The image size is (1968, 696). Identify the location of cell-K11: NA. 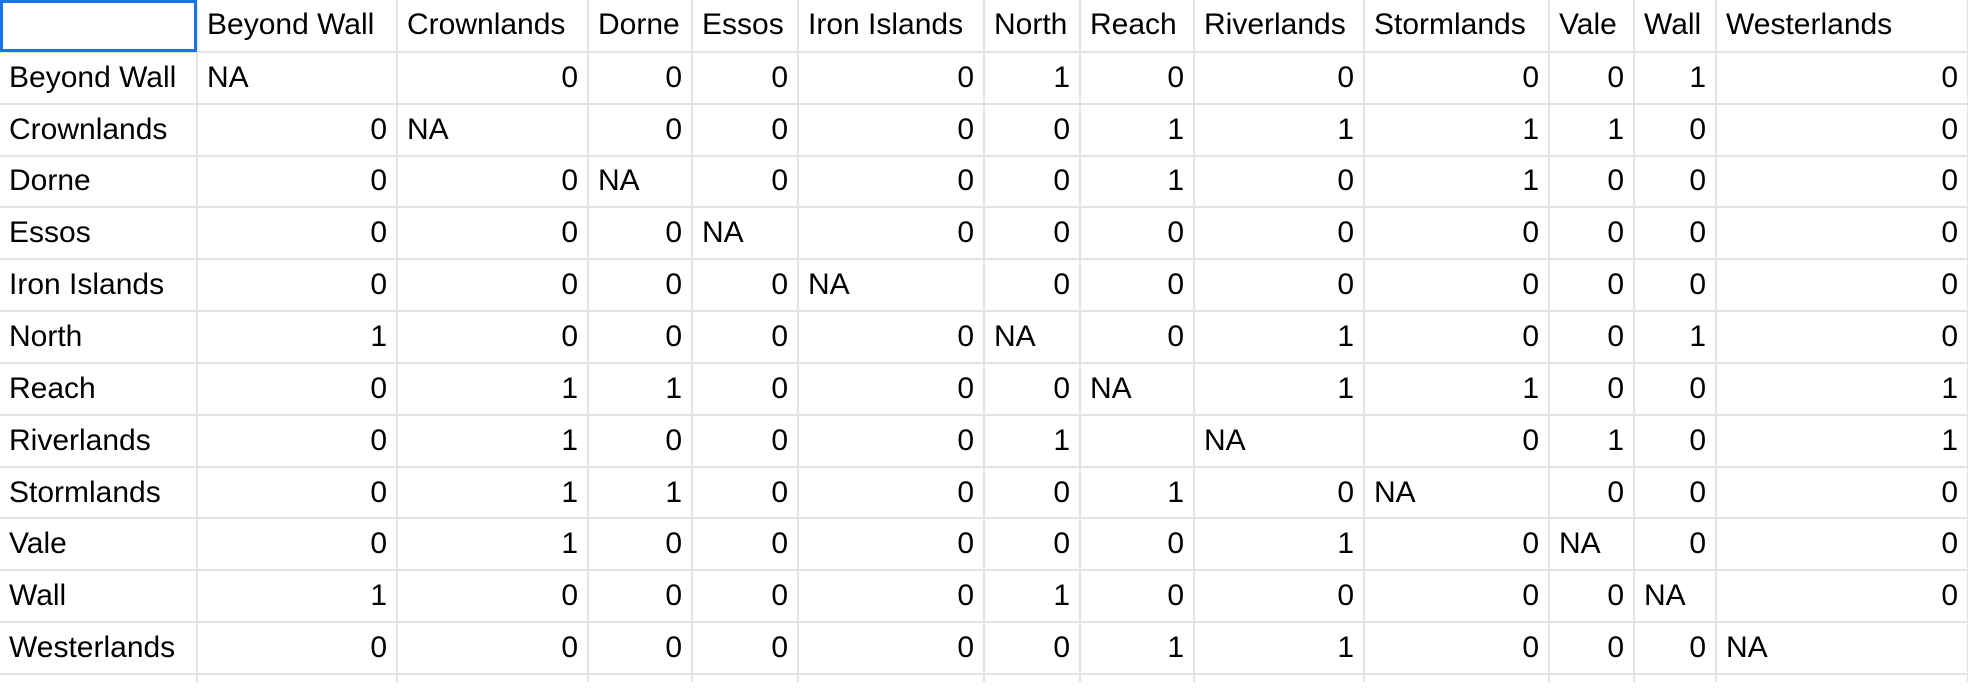
(1592, 545).